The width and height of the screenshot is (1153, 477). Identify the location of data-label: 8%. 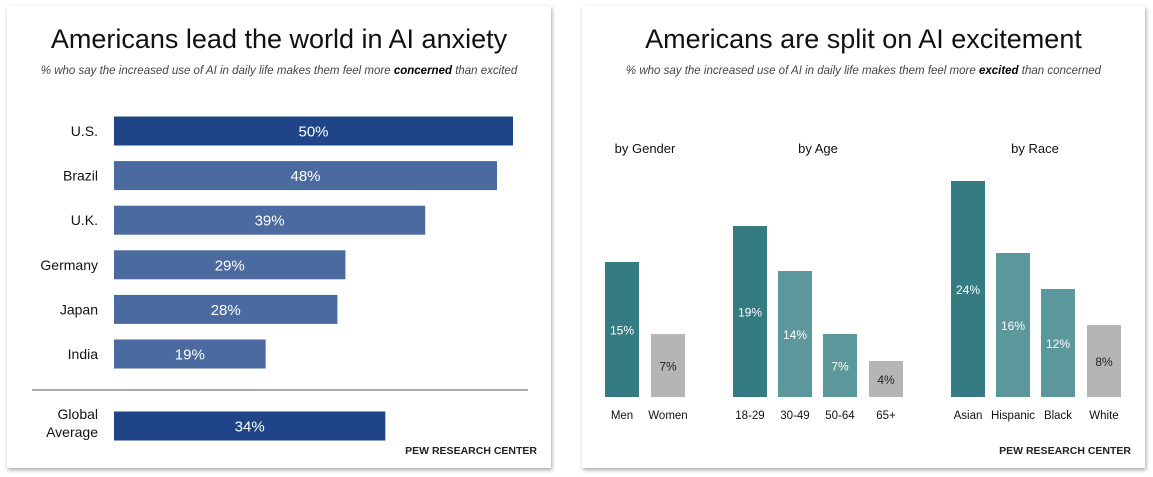
(1104, 362).